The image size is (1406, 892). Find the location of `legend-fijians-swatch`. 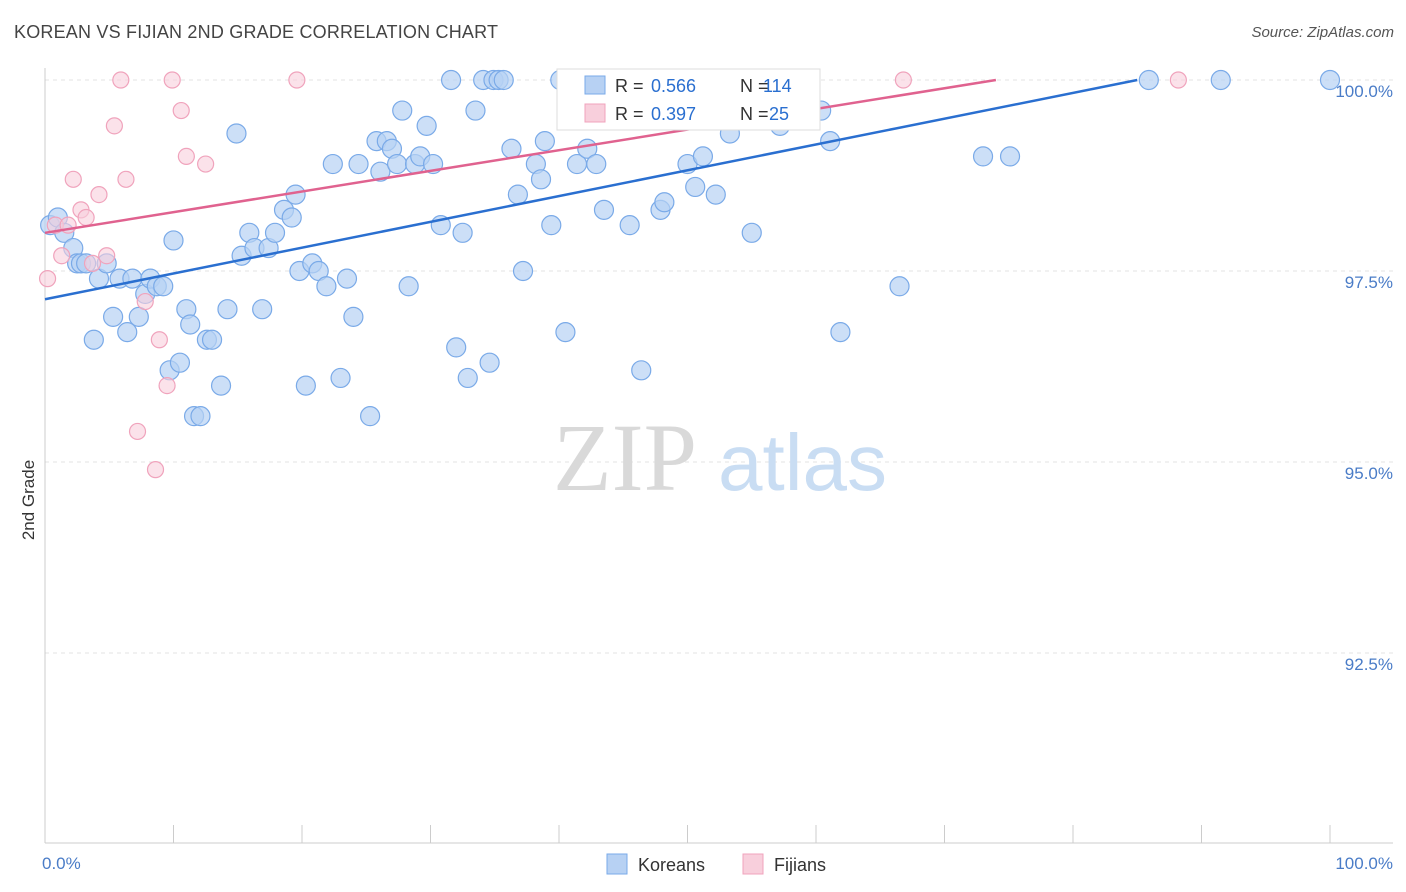

legend-fijians-swatch is located at coordinates (753, 864).